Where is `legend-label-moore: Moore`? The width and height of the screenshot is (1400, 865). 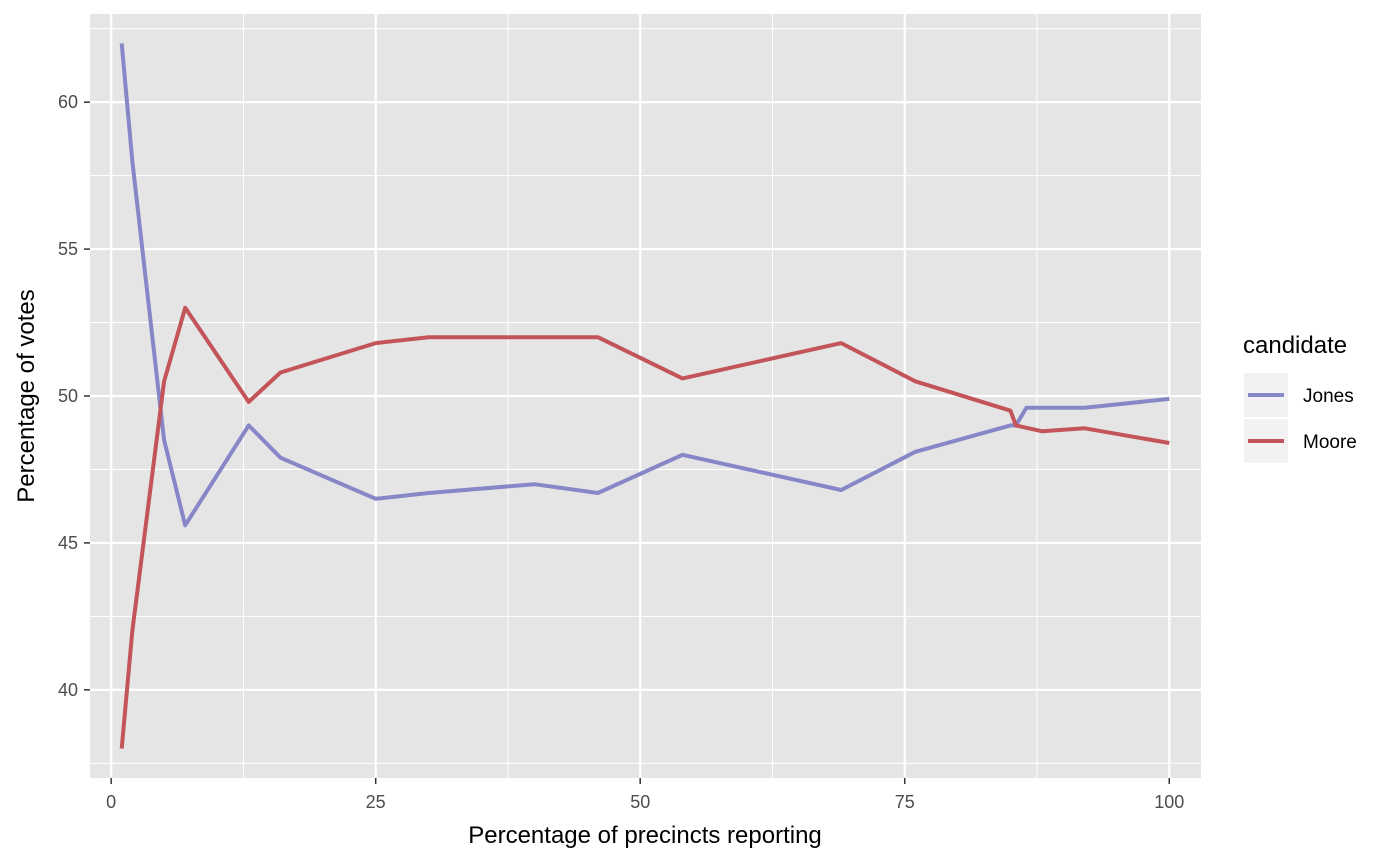 legend-label-moore: Moore is located at coordinates (1330, 442).